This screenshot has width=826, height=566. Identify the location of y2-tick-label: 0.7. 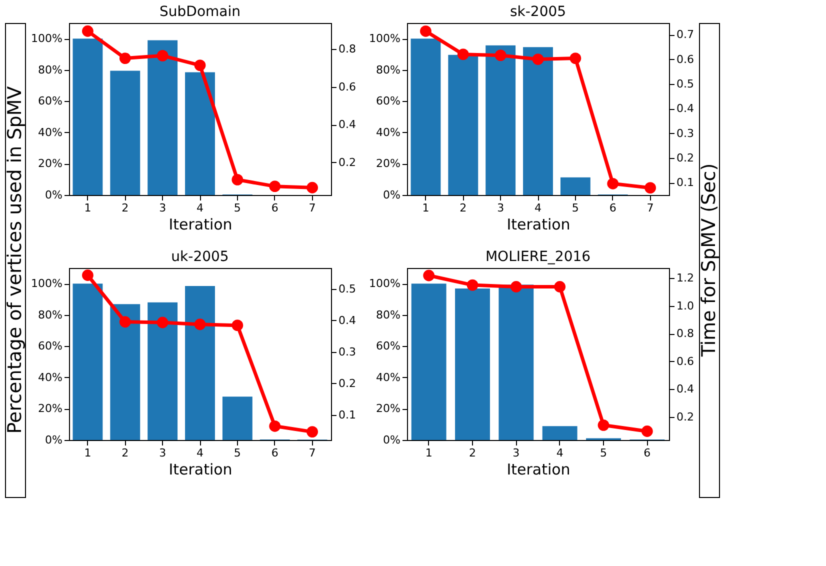
(685, 35).